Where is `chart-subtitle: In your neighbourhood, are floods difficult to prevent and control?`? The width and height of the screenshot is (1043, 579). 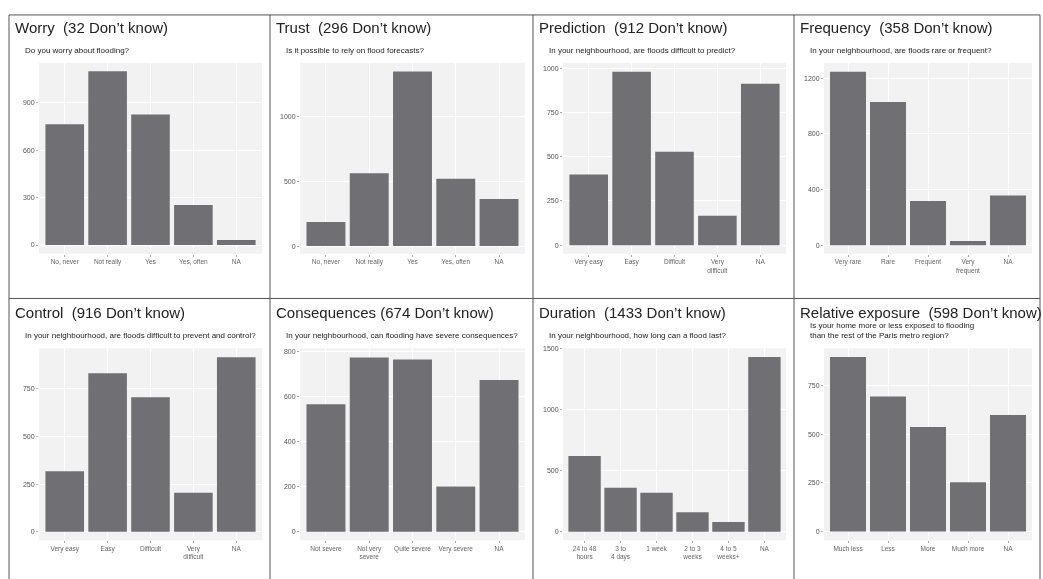
chart-subtitle: In your neighbourhood, are floods difficult to prevent and control? is located at coordinates (141, 335).